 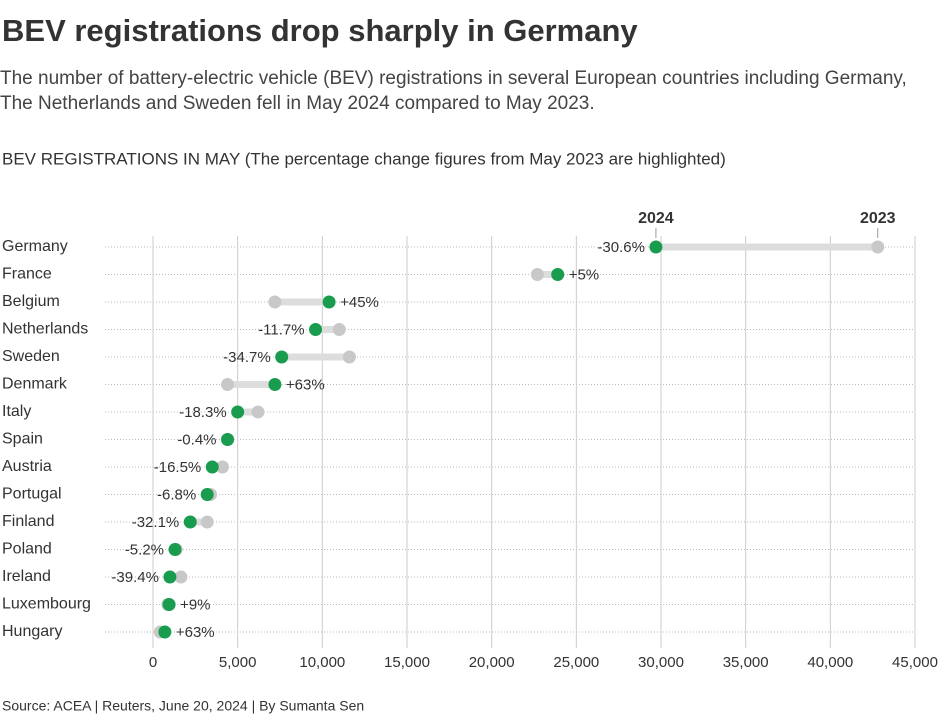 I want to click on change-label: -18.3%, so click(x=203, y=412).